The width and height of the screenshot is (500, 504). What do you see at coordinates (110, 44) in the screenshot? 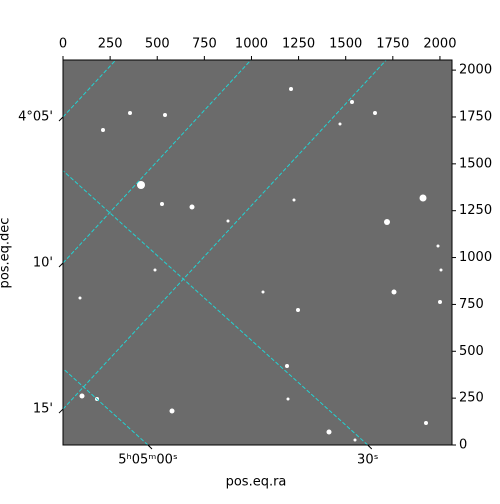
I see `x-tick-label: 250` at bounding box center [110, 44].